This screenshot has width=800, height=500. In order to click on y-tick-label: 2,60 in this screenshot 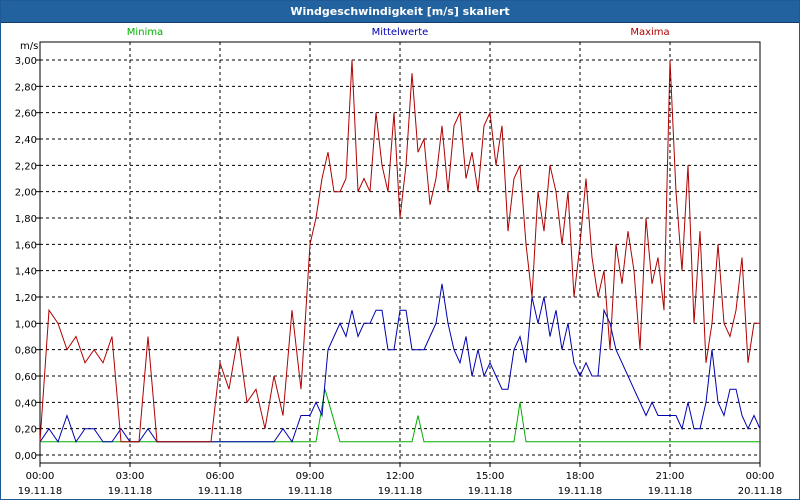, I will do `click(26, 114)`.